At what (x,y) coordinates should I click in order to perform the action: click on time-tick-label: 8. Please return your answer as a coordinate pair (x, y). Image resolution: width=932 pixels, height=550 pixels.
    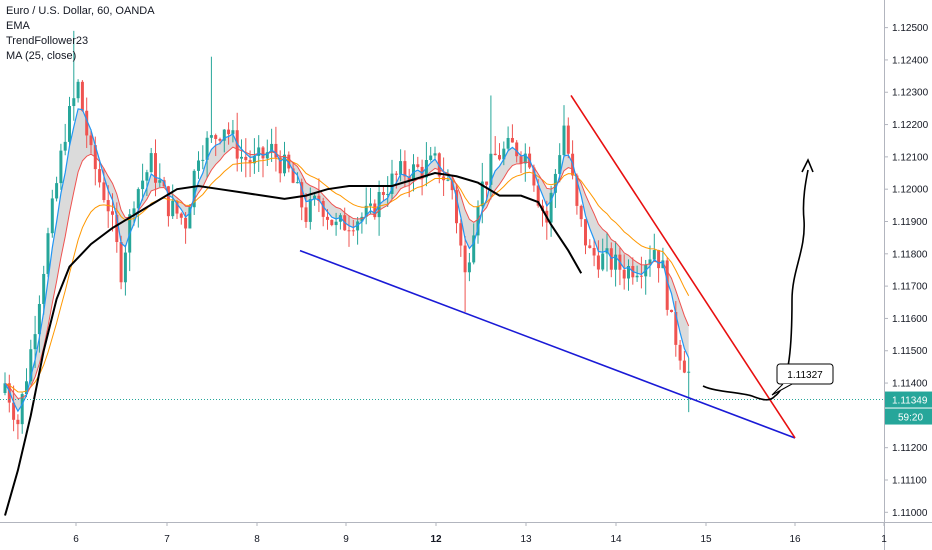
    Looking at the image, I should click on (257, 539).